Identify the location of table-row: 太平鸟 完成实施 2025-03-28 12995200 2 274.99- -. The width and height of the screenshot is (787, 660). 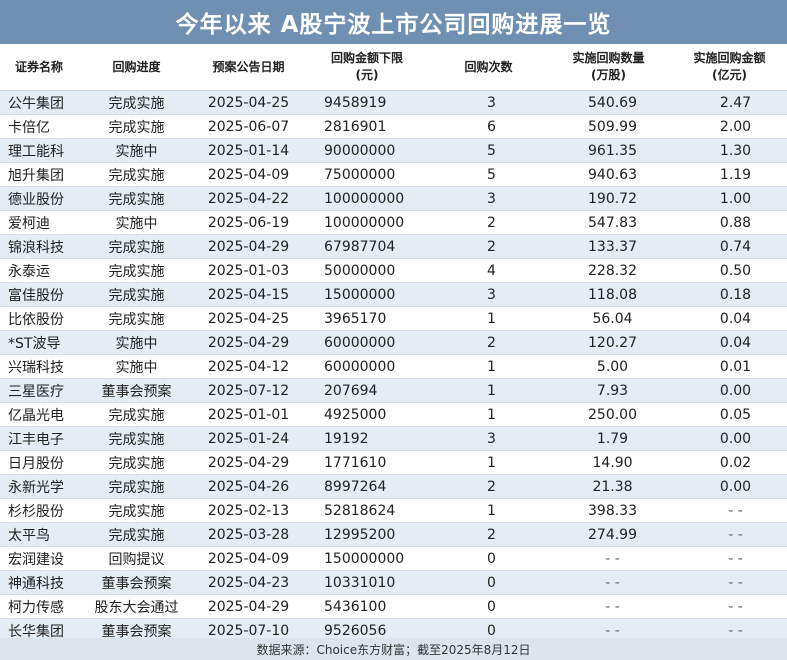
(393, 534).